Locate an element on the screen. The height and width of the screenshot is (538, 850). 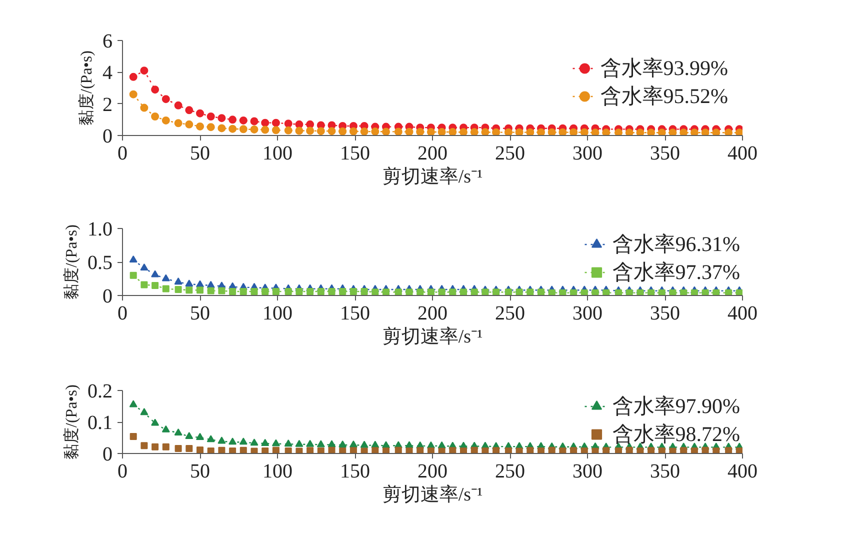
y-tick-label: 0.1 is located at coordinates (100, 423).